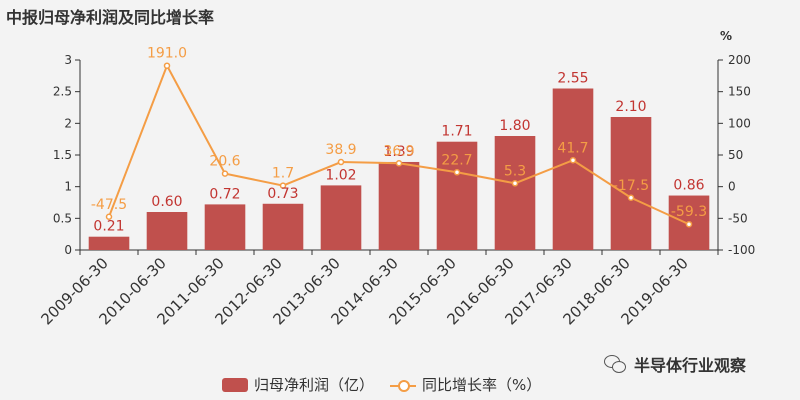 The height and width of the screenshot is (400, 800). Describe the element at coordinates (166, 202) in the screenshot. I see `bar-data-label: 0.60` at that location.